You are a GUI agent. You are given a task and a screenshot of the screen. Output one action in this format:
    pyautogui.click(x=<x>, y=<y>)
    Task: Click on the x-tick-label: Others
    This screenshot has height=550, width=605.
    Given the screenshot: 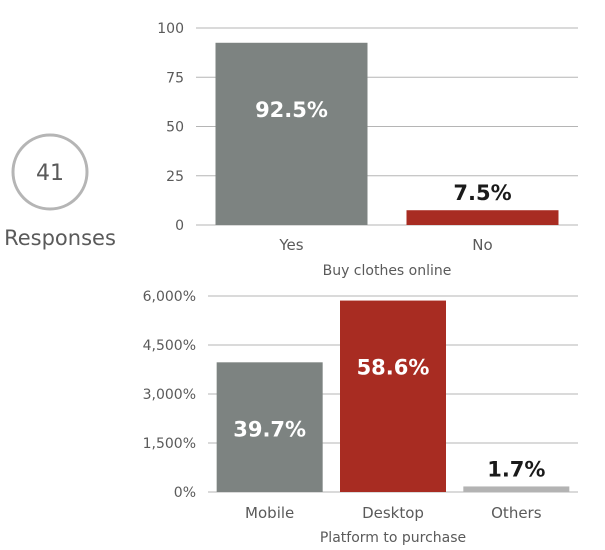 What is the action you would take?
    pyautogui.click(x=516, y=513)
    